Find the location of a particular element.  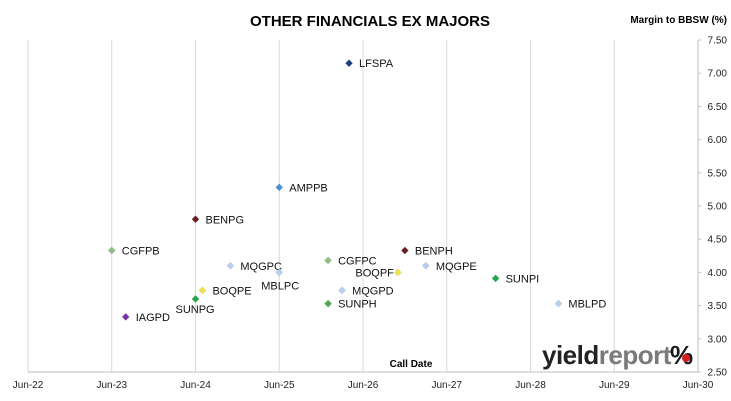

data-point-mblpc: MBLPC is located at coordinates (280, 280).